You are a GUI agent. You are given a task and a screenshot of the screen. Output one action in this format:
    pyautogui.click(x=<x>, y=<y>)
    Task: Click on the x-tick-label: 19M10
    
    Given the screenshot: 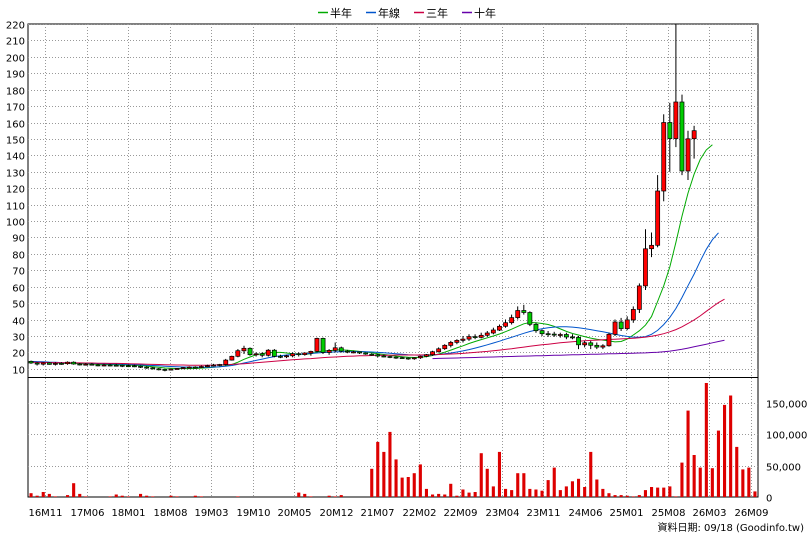 What is the action you would take?
    pyautogui.click(x=253, y=513)
    